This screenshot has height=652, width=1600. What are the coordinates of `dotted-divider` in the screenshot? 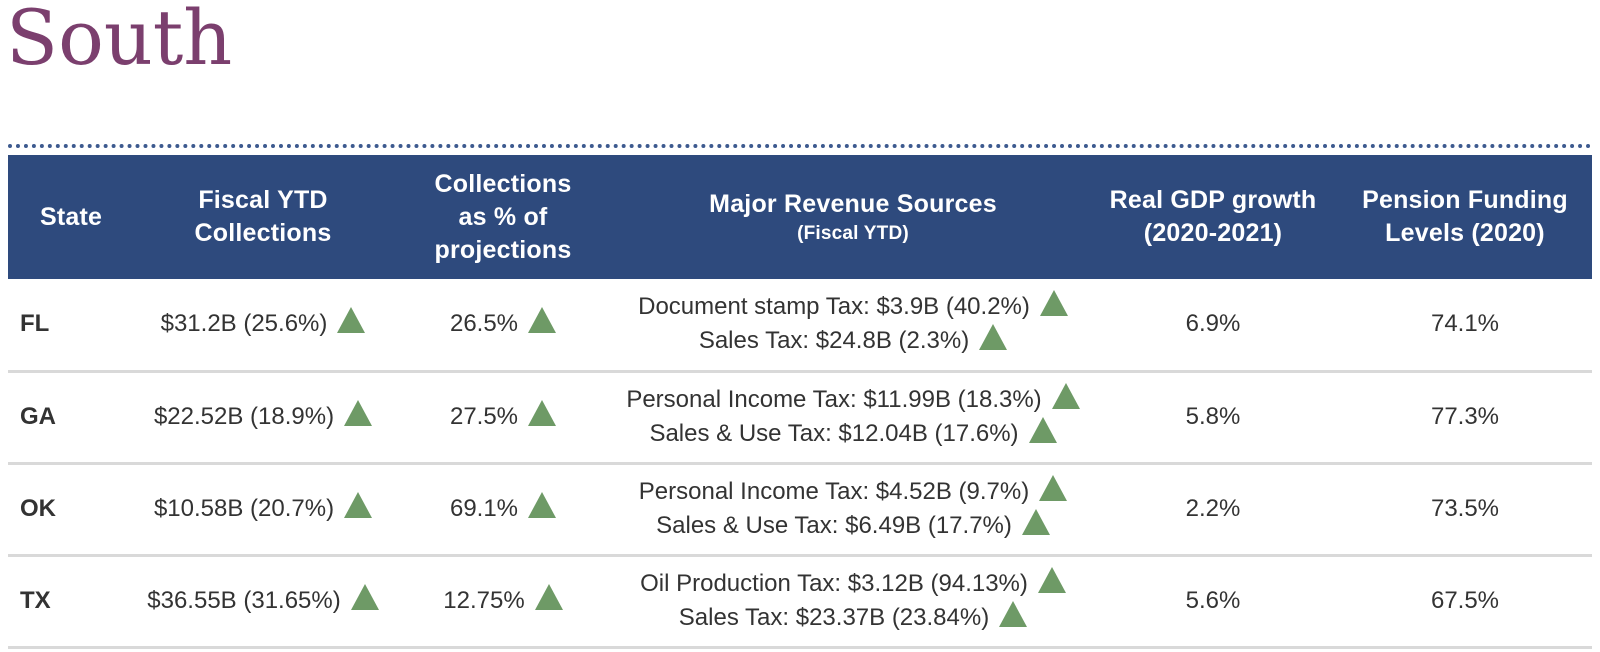 It's located at (800, 146).